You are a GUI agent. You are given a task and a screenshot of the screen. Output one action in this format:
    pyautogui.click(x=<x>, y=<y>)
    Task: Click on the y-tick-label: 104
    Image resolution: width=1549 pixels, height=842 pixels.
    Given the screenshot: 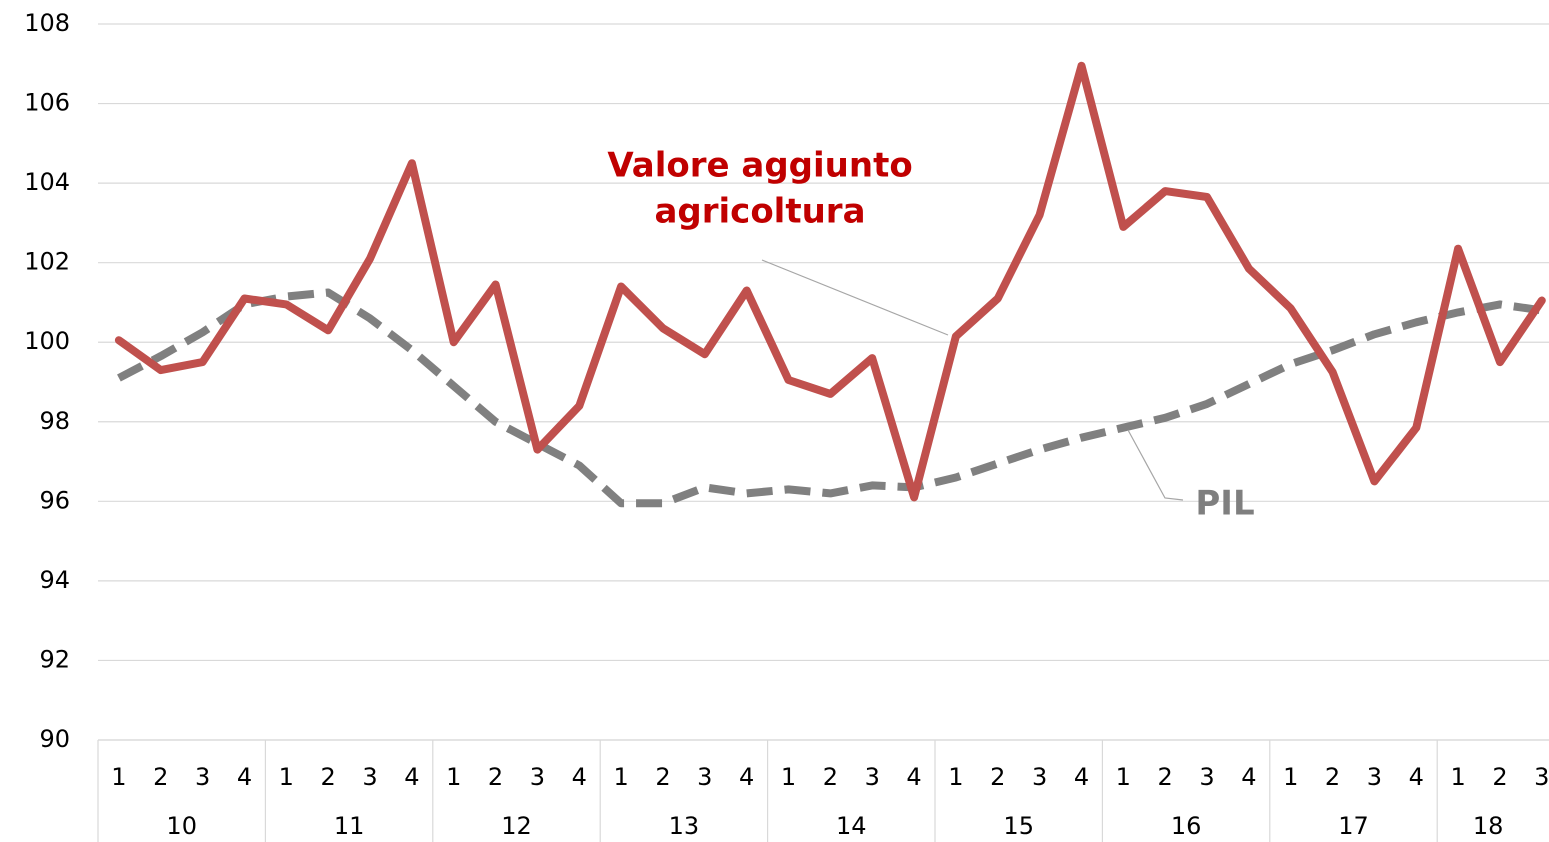 What is the action you would take?
    pyautogui.click(x=47, y=182)
    